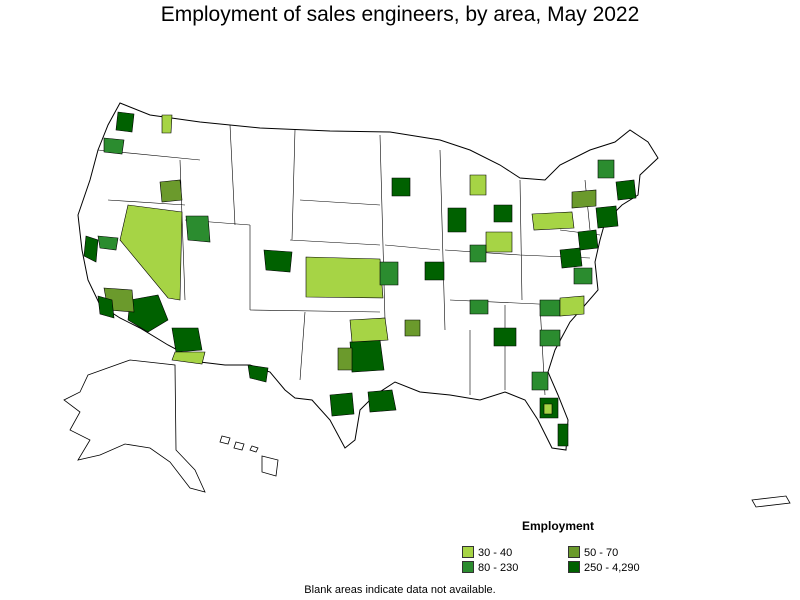 The width and height of the screenshot is (800, 600). I want to click on area-dallas, so click(367, 356).